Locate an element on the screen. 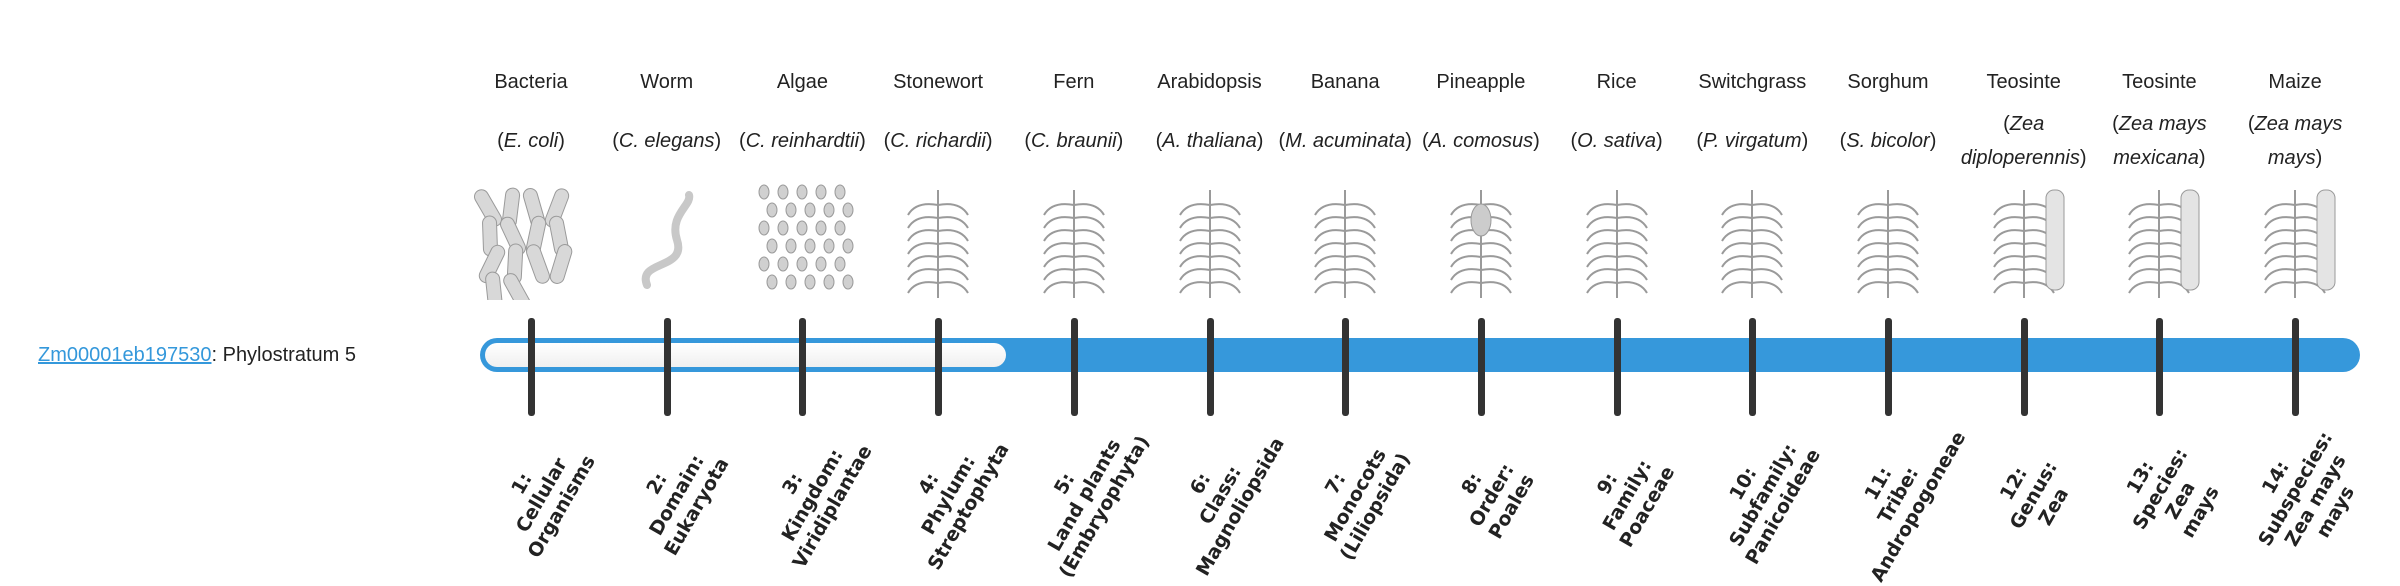 Image resolution: width=2400 pixels, height=586 pixels. organism-scientific-name: S. bicolor is located at coordinates (1888, 141).